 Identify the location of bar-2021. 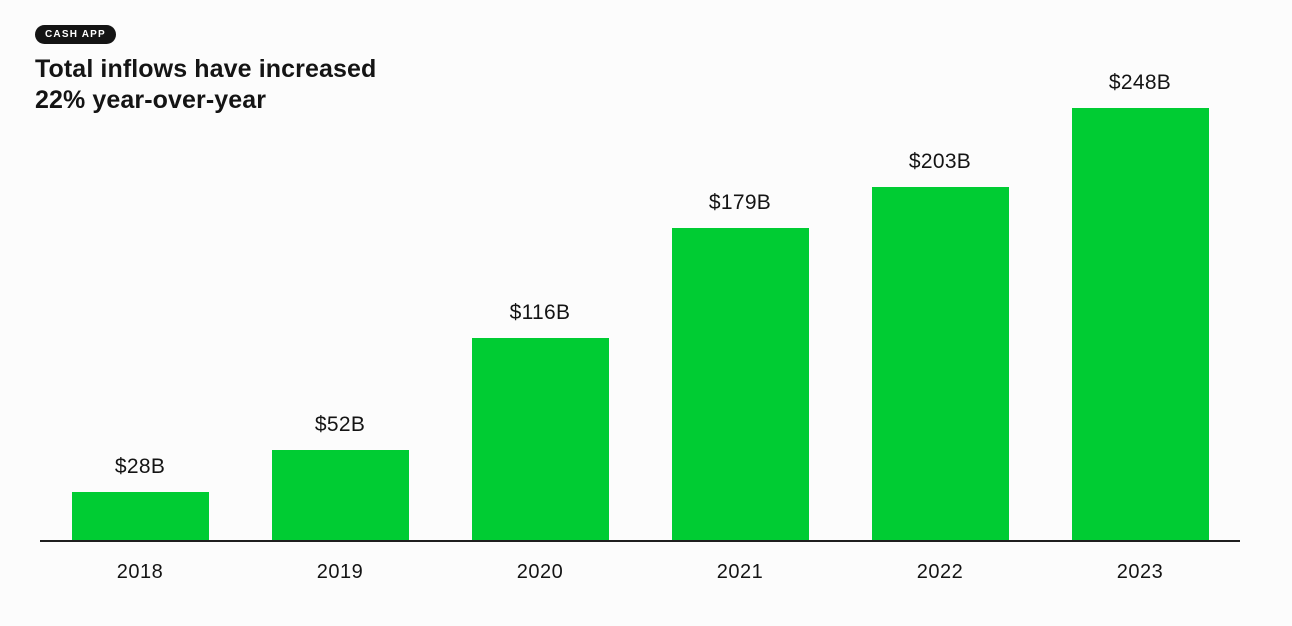
(740, 384).